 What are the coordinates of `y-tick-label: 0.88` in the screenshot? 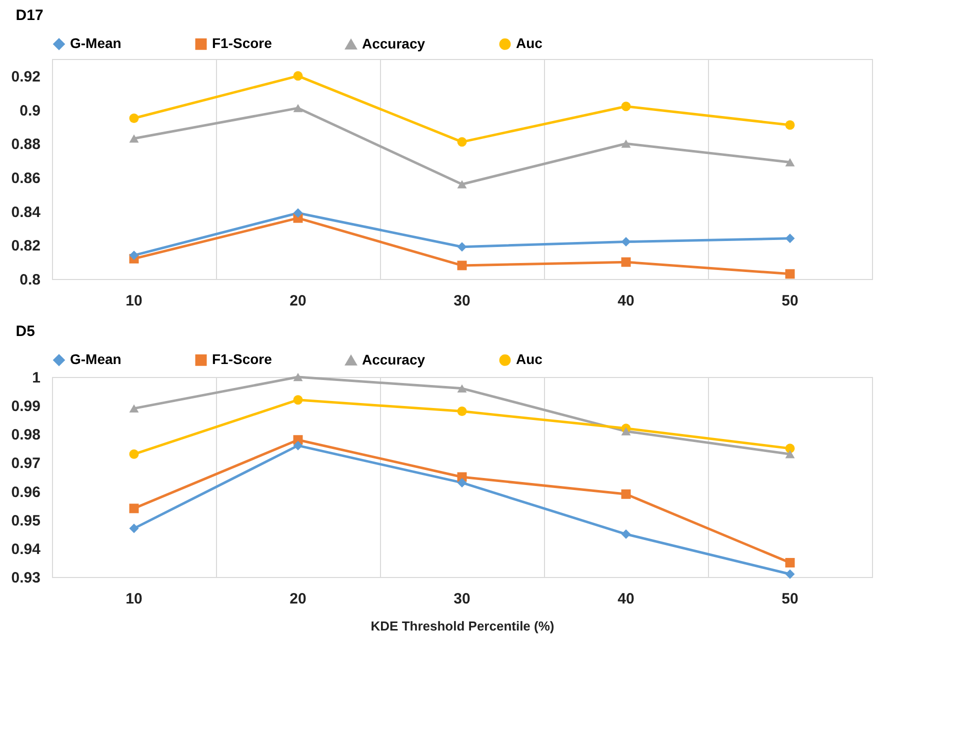 It's located at (25, 145).